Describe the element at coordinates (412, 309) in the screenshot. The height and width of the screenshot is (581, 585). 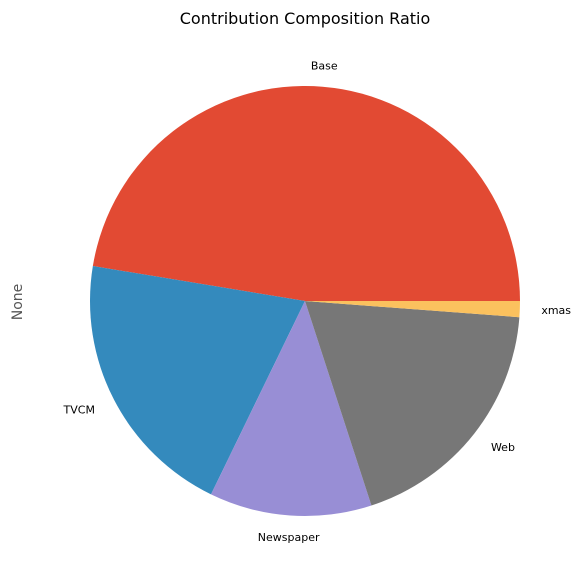
I see `pie-slice-xmas` at that location.